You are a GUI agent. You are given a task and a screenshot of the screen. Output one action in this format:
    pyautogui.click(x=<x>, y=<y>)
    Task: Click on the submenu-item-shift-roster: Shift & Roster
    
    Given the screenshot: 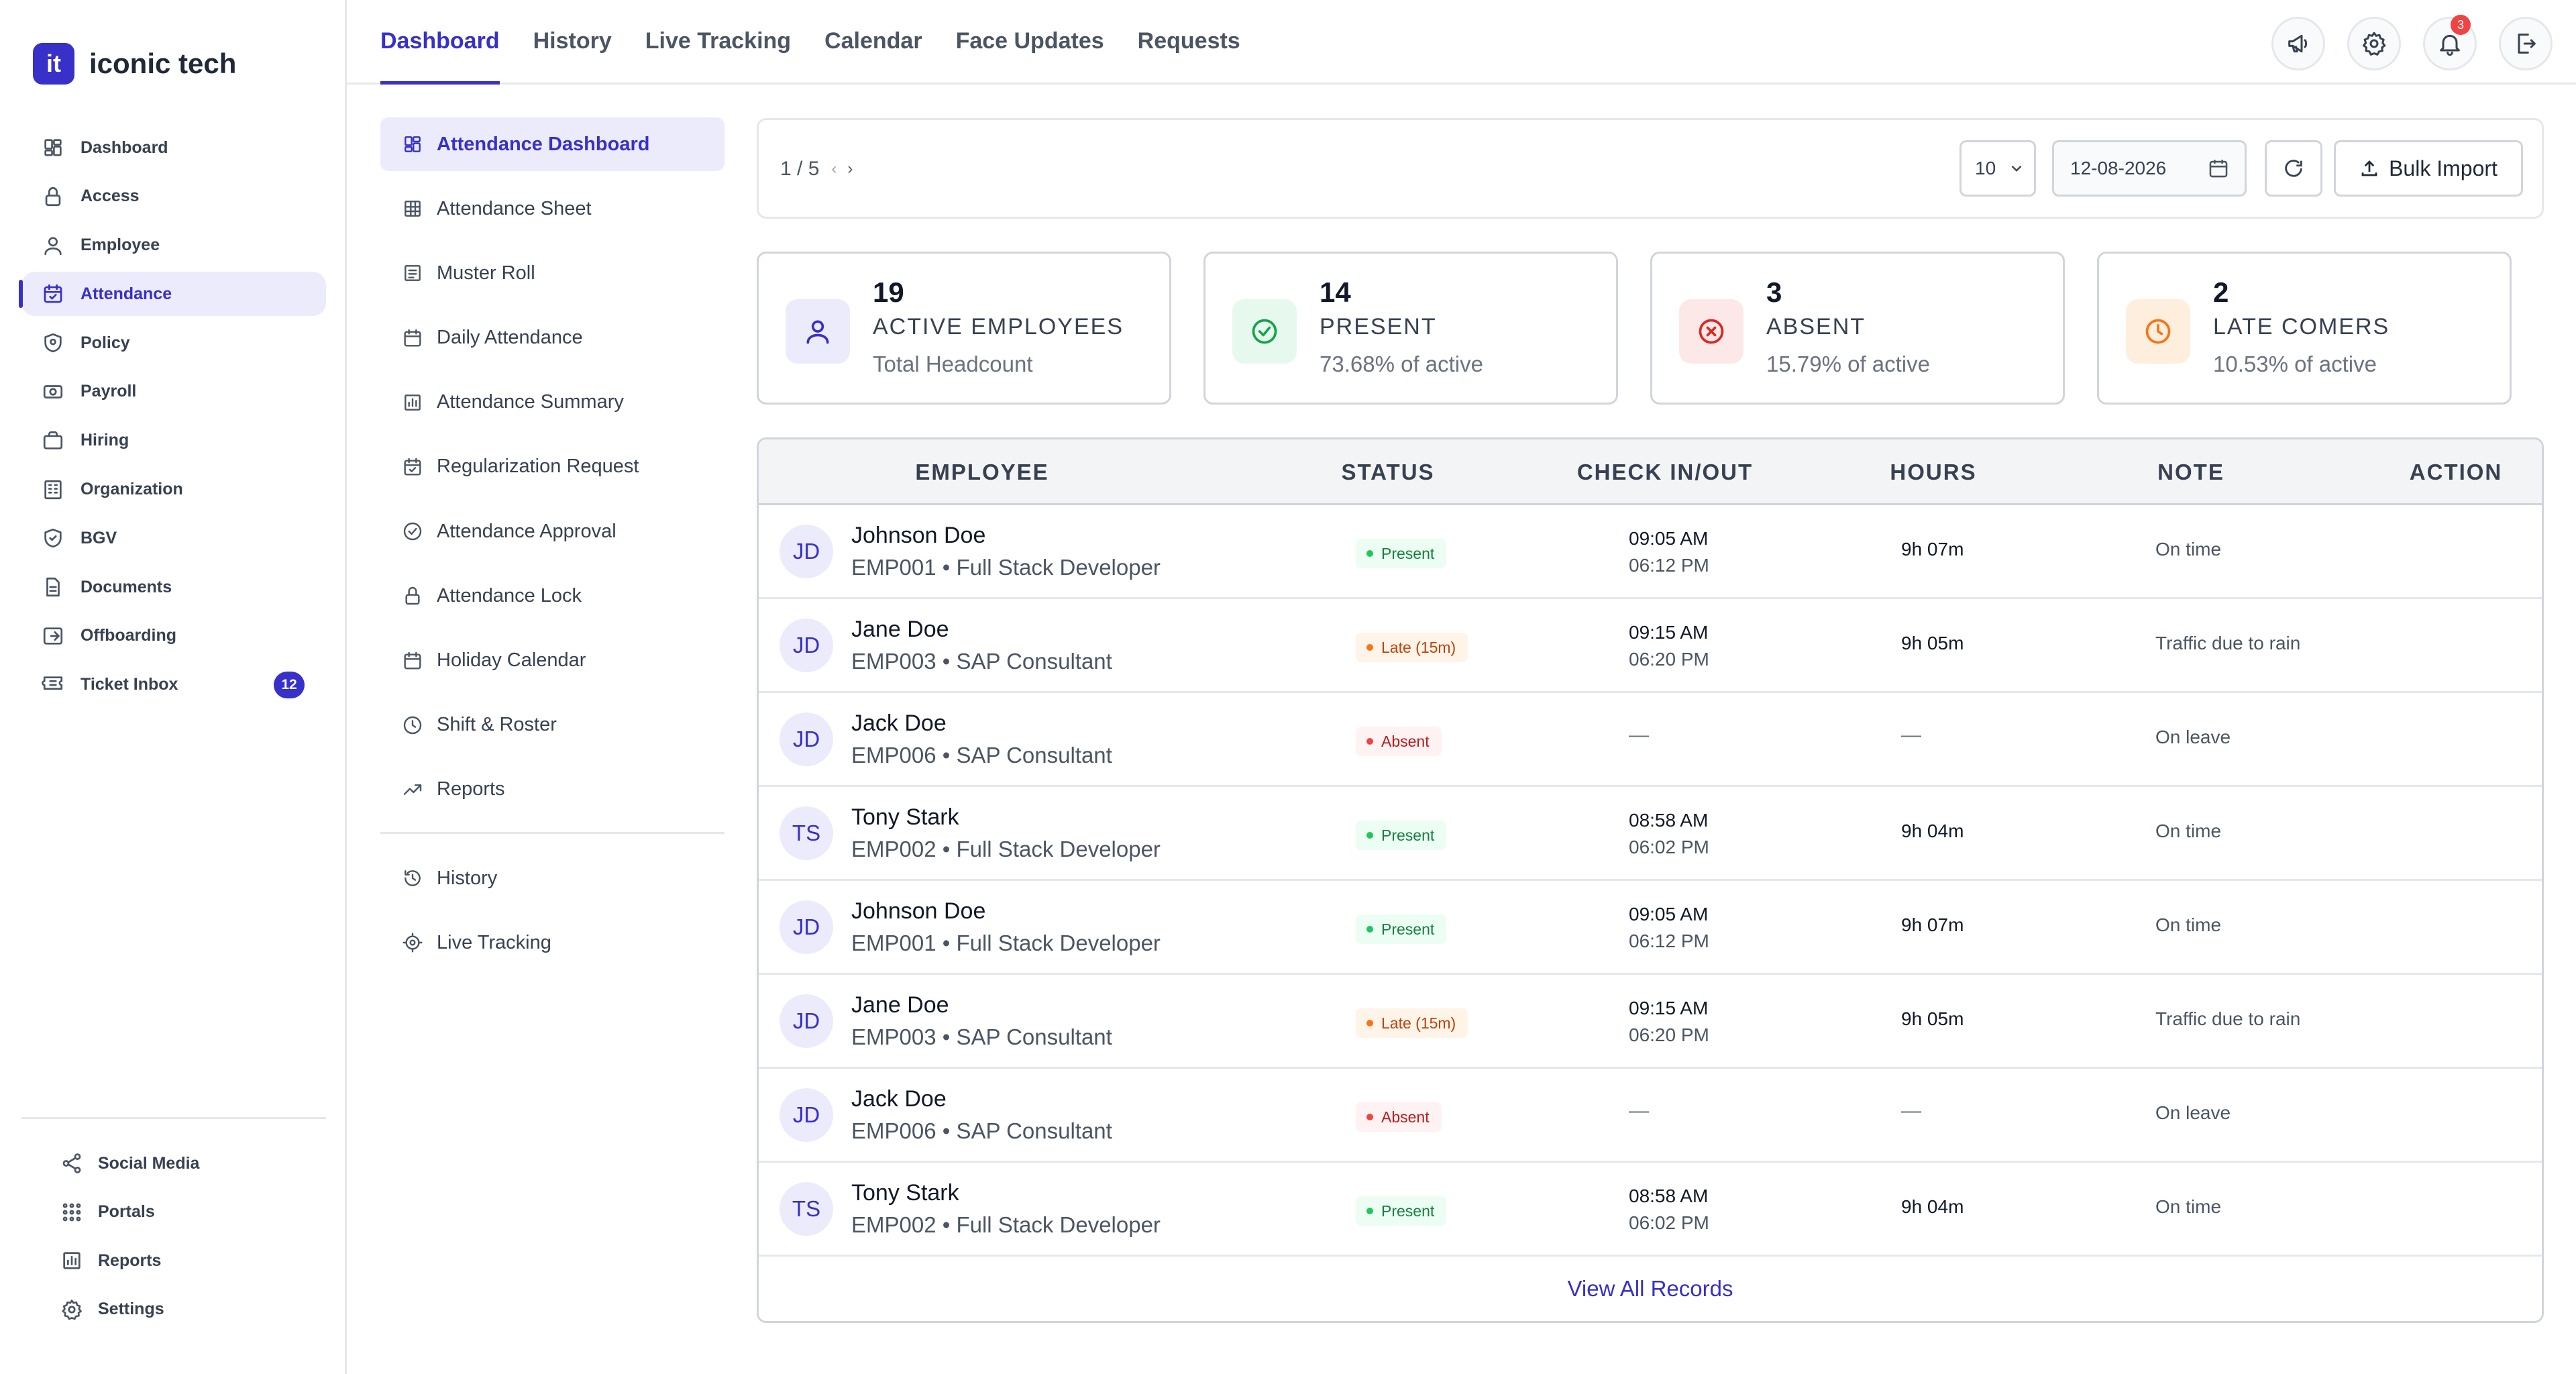 What is the action you would take?
    pyautogui.click(x=552, y=725)
    